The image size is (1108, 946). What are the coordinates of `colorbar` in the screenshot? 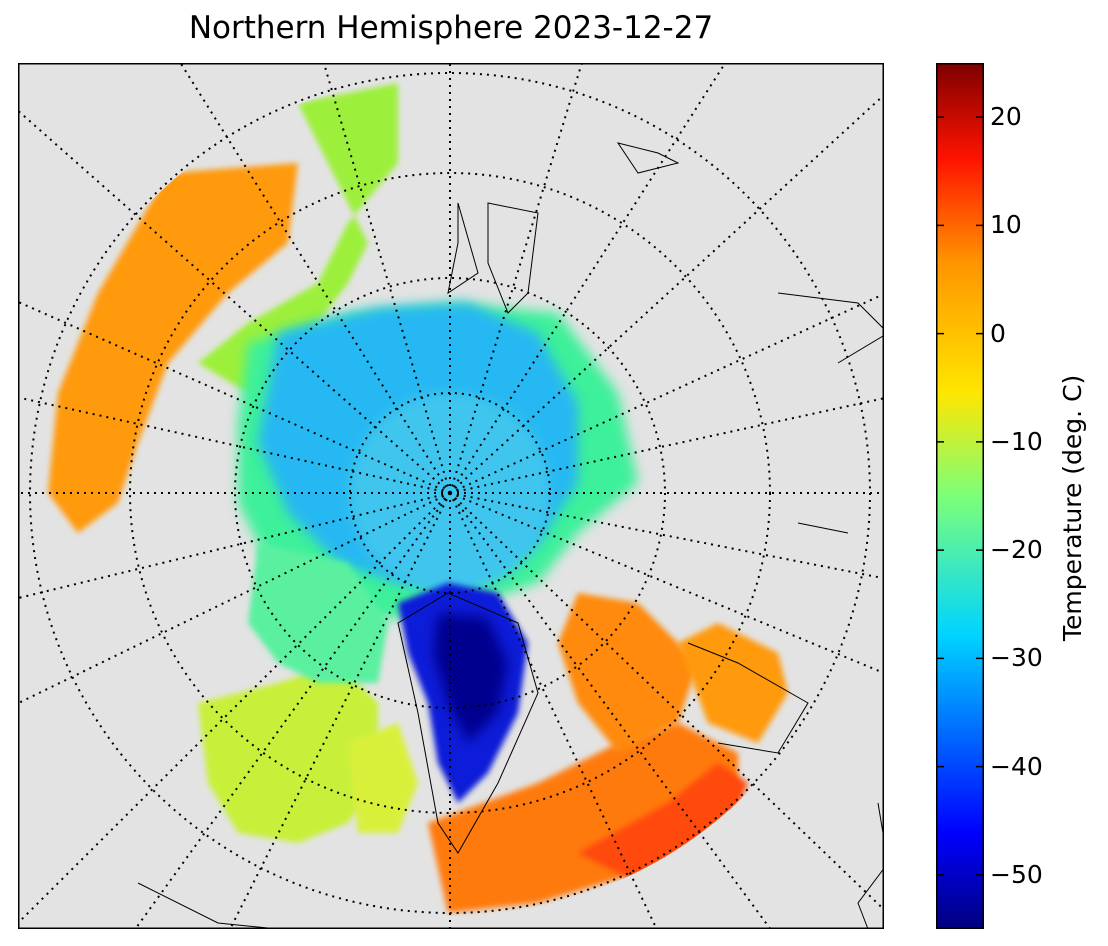 It's located at (960, 496).